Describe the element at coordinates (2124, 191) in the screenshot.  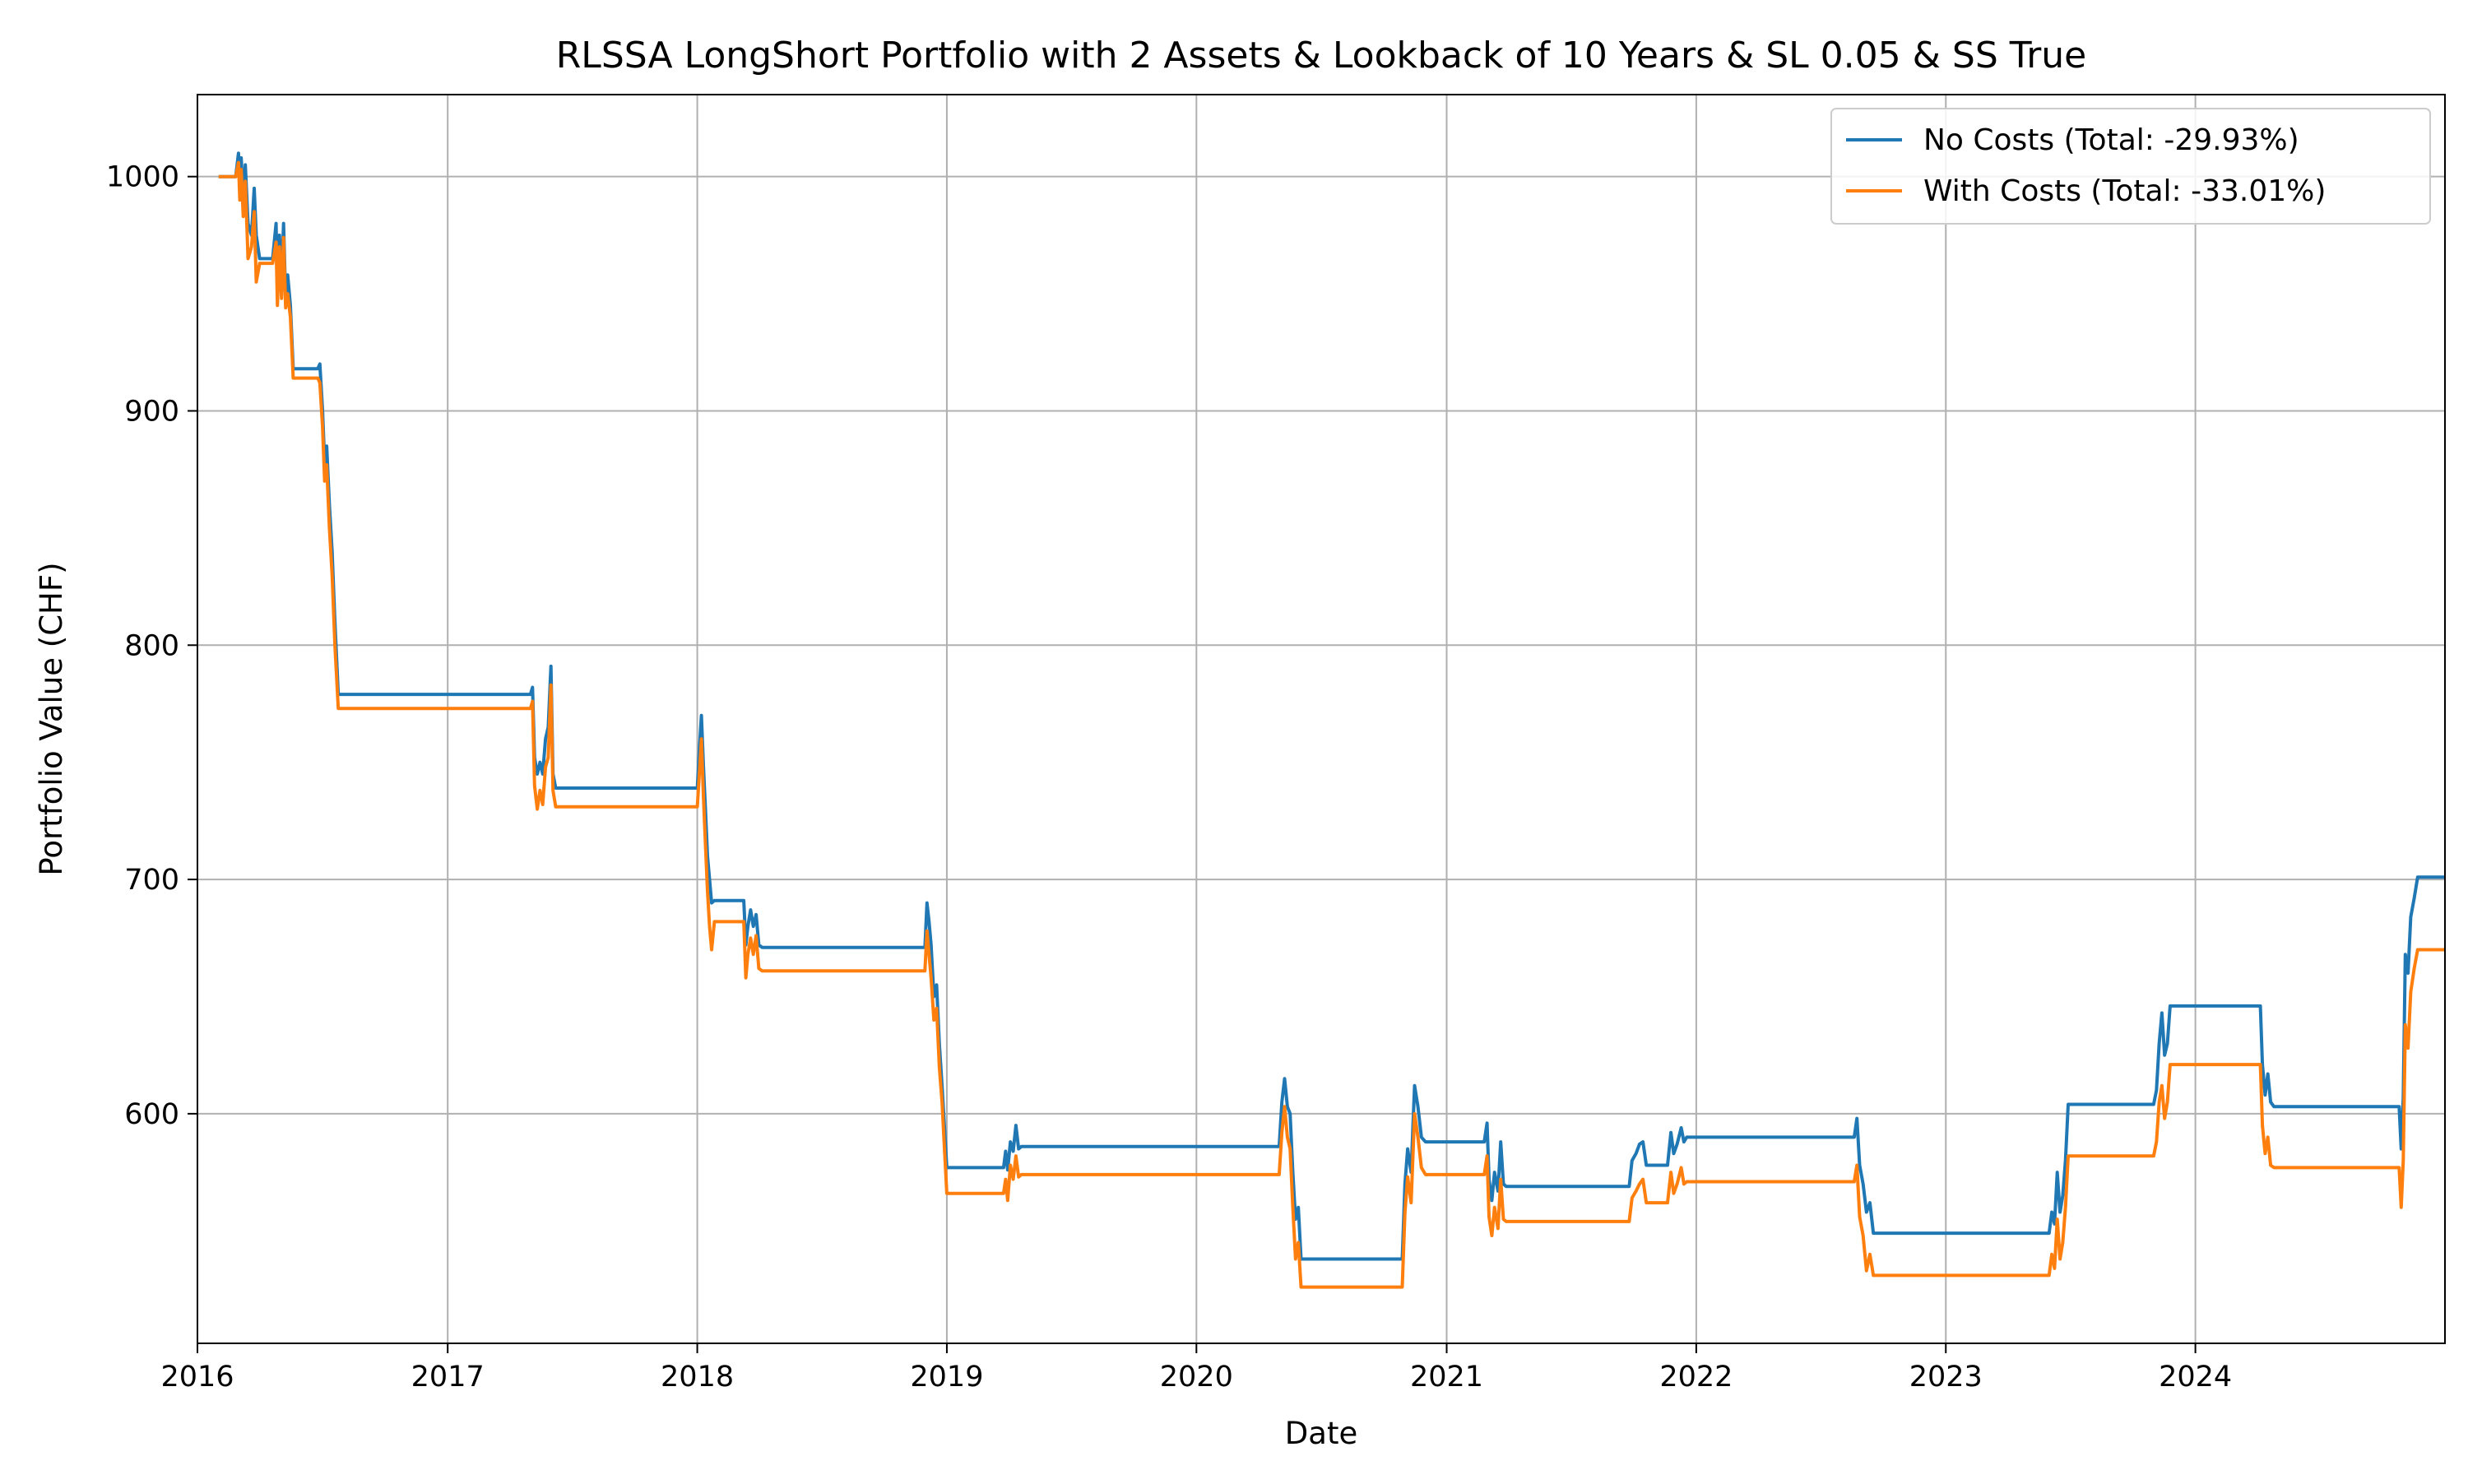
I see `legend-label: With Costs (Total: -33.01%)` at that location.